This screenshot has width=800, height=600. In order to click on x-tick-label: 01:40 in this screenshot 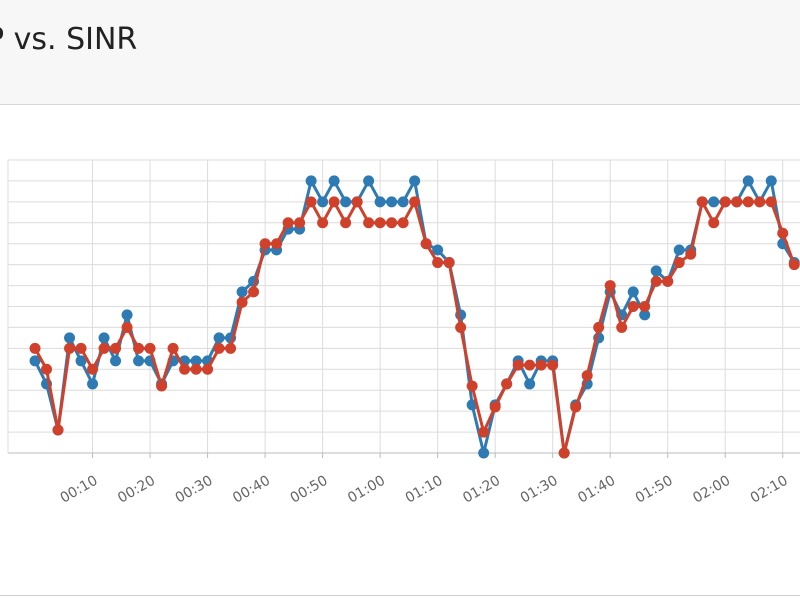, I will do `click(596, 490)`.